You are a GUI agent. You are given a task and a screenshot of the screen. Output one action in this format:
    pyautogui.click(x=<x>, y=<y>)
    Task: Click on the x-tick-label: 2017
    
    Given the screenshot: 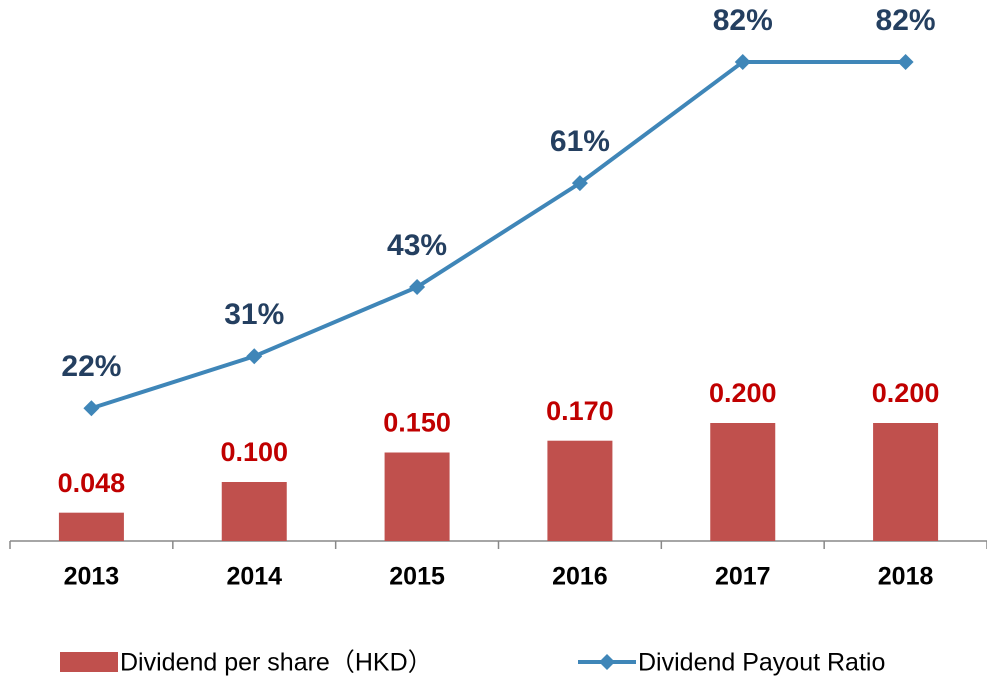 What is the action you would take?
    pyautogui.click(x=743, y=577)
    